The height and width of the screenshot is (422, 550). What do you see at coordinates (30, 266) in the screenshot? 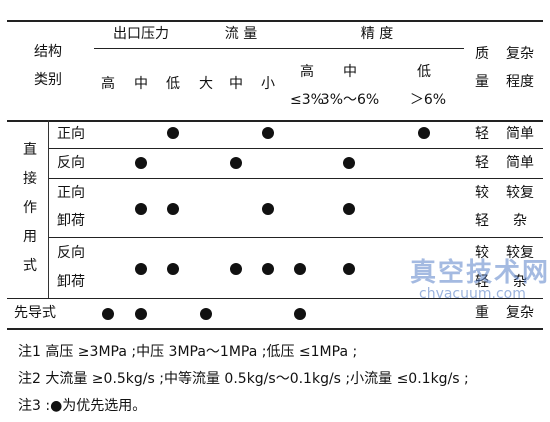
I see `direct-acting-group-char: 式` at bounding box center [30, 266].